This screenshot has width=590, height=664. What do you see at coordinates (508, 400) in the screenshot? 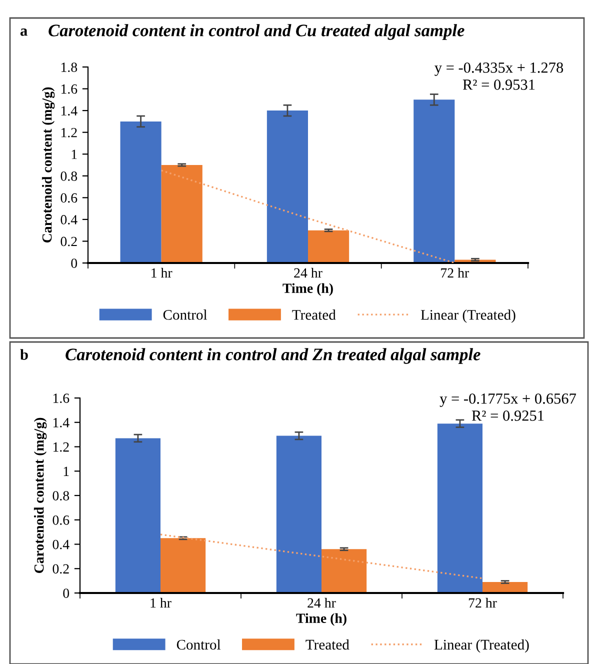
I see `annotation: y = -0.1775x + 0.6567` at bounding box center [508, 400].